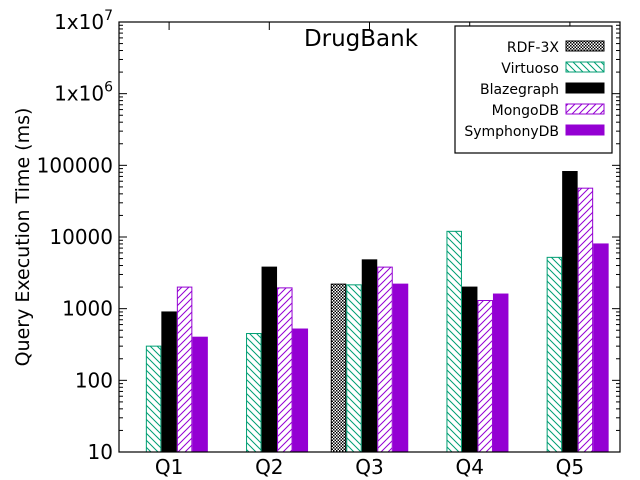  Describe the element at coordinates (23, 237) in the screenshot. I see `y-axis-label: Query Execution Time (ms)` at that location.